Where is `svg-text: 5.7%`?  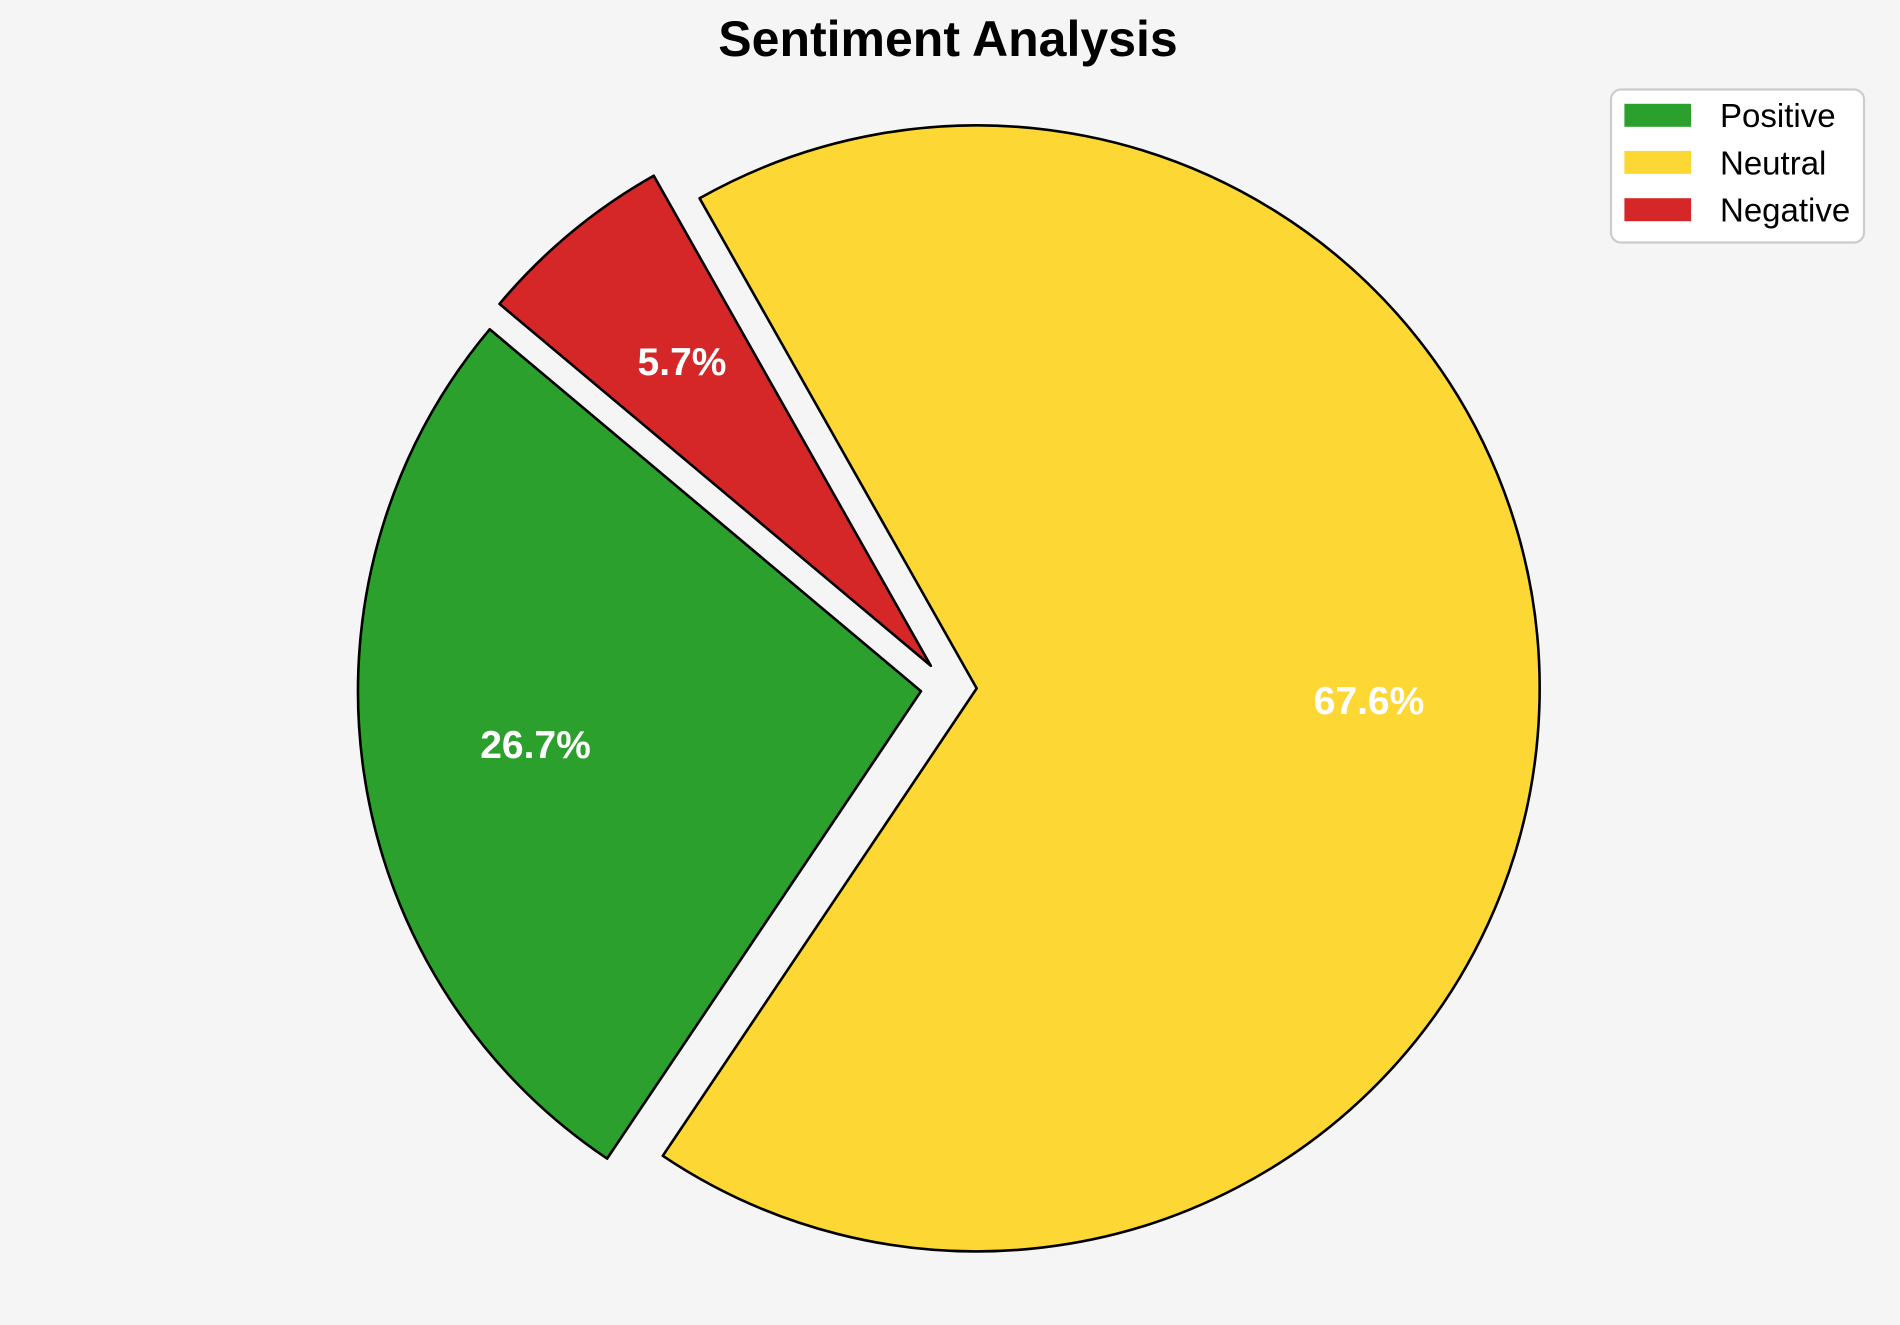
svg-text: 5.7% is located at coordinates (682, 362).